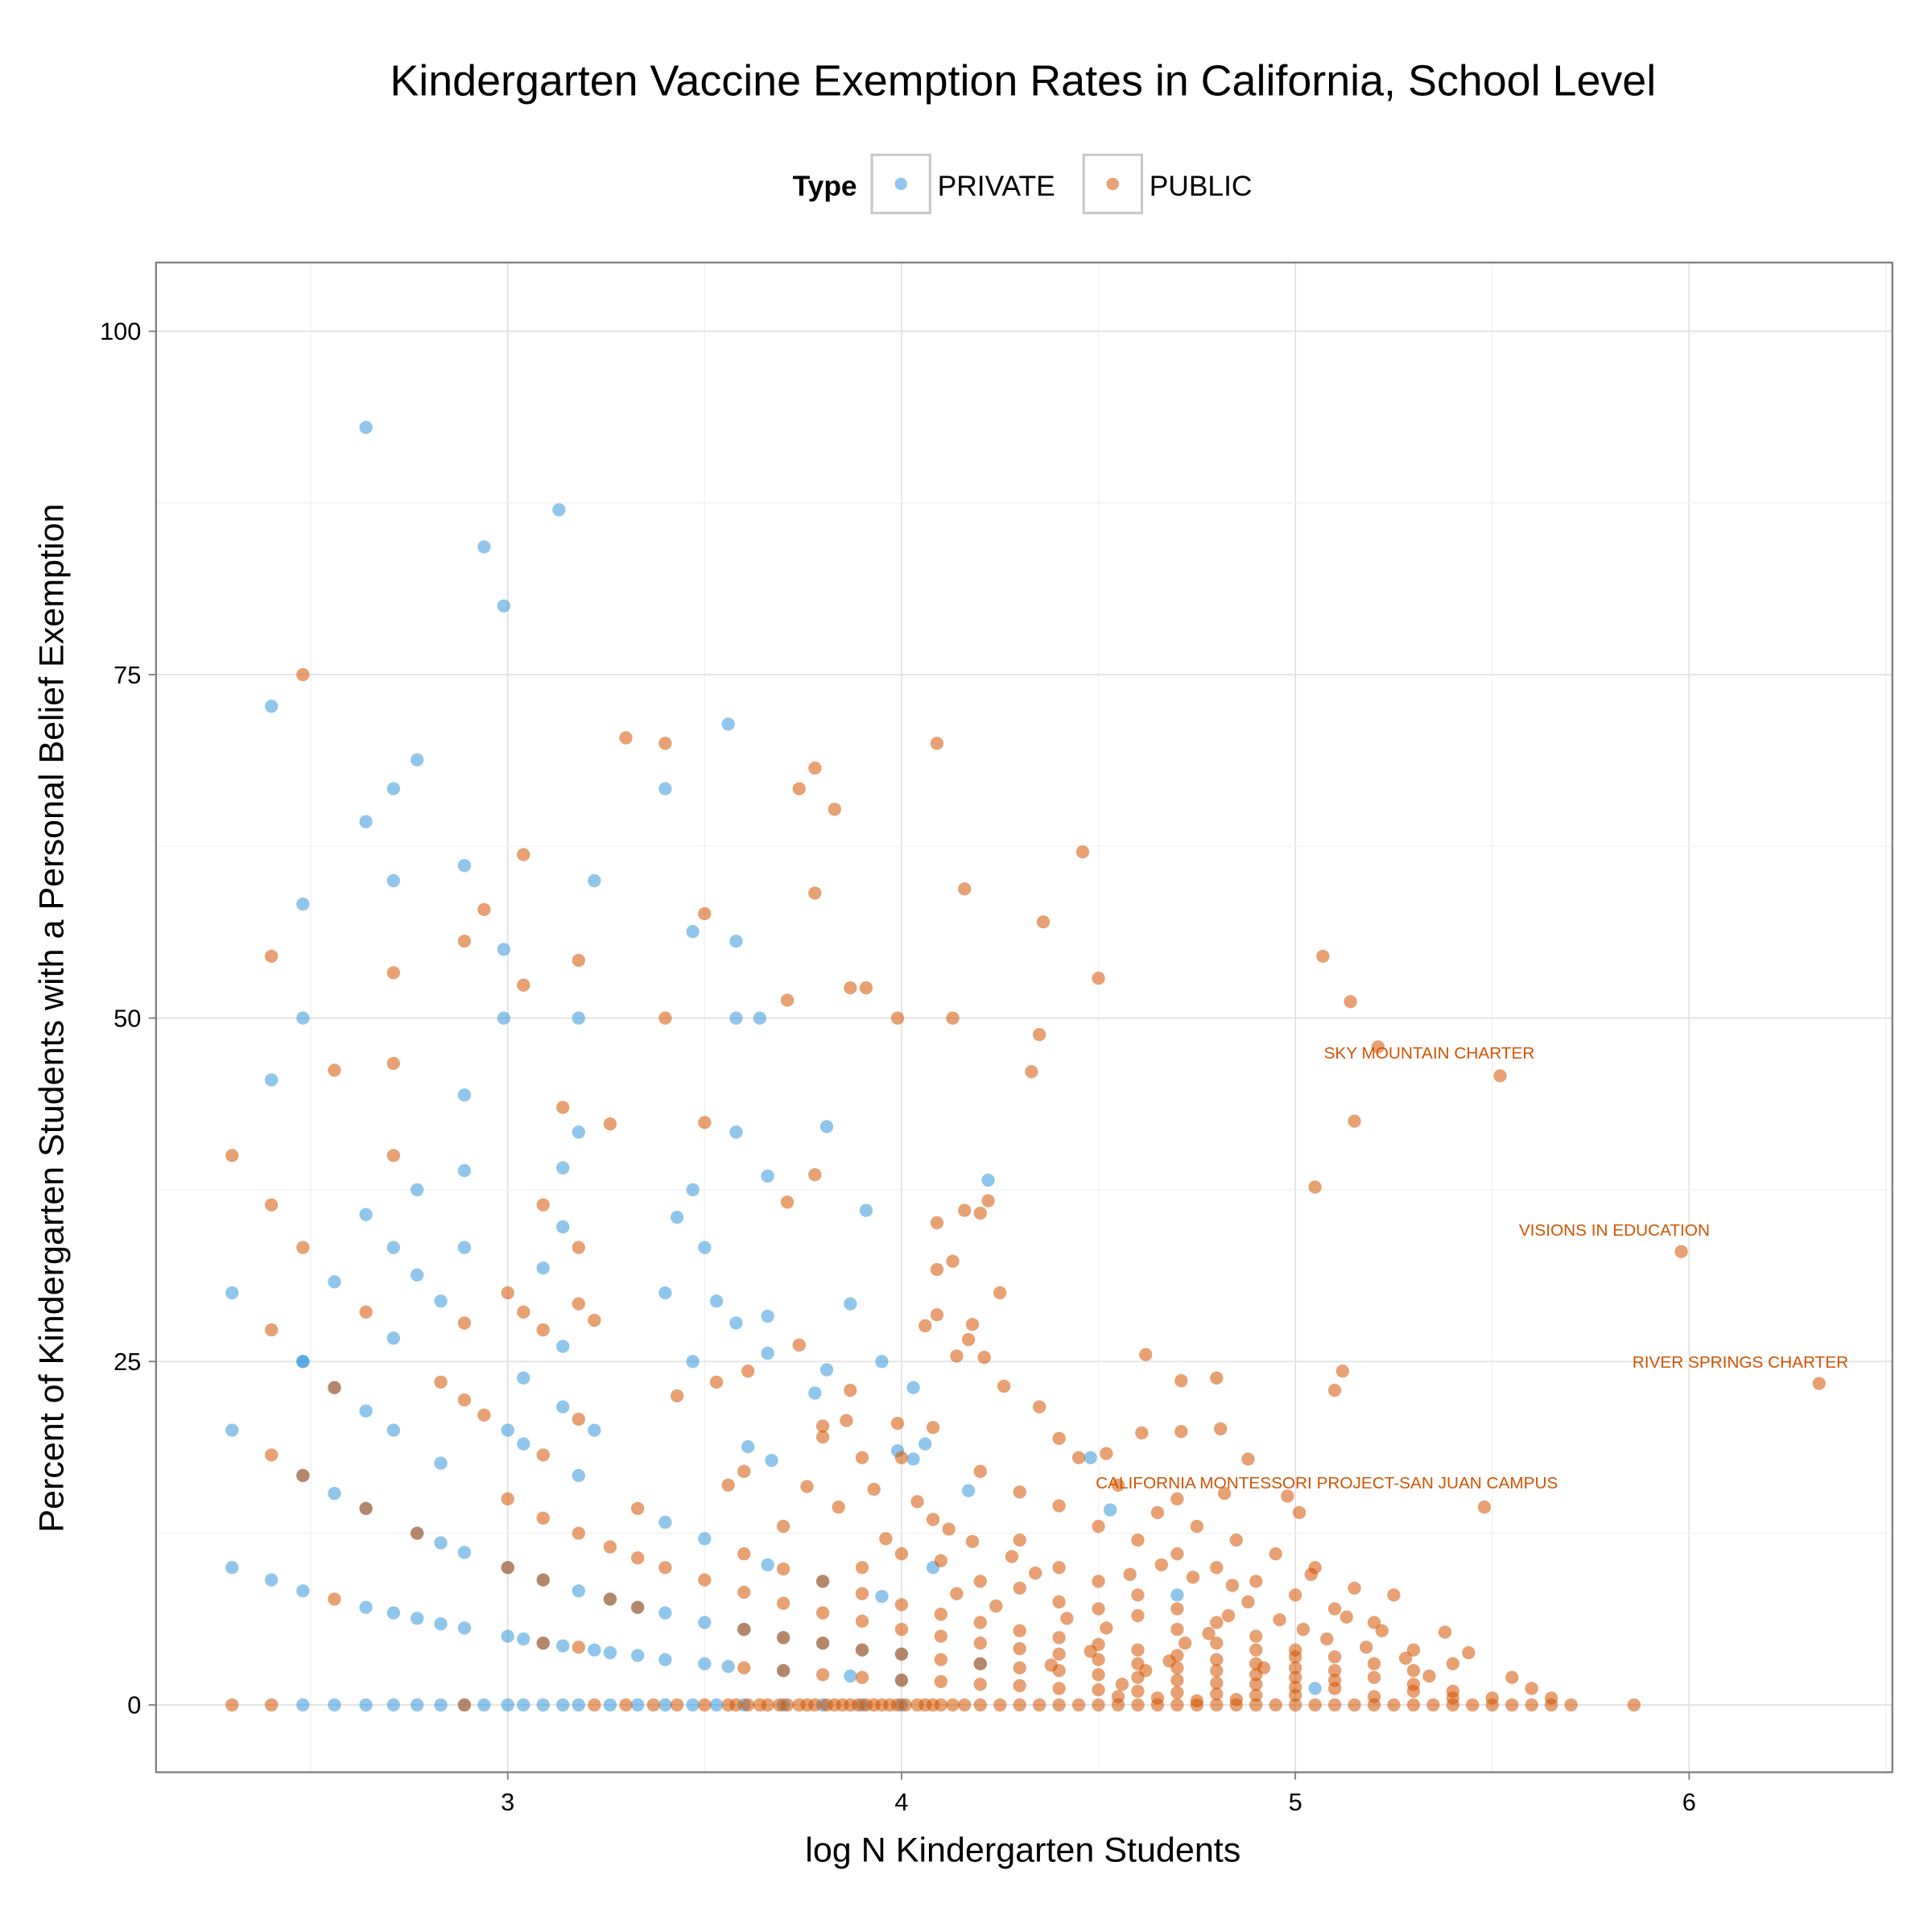 The height and width of the screenshot is (1932, 1932). What do you see at coordinates (1023, 1850) in the screenshot?
I see `x-axis-title: log N Kindergarten Students` at bounding box center [1023, 1850].